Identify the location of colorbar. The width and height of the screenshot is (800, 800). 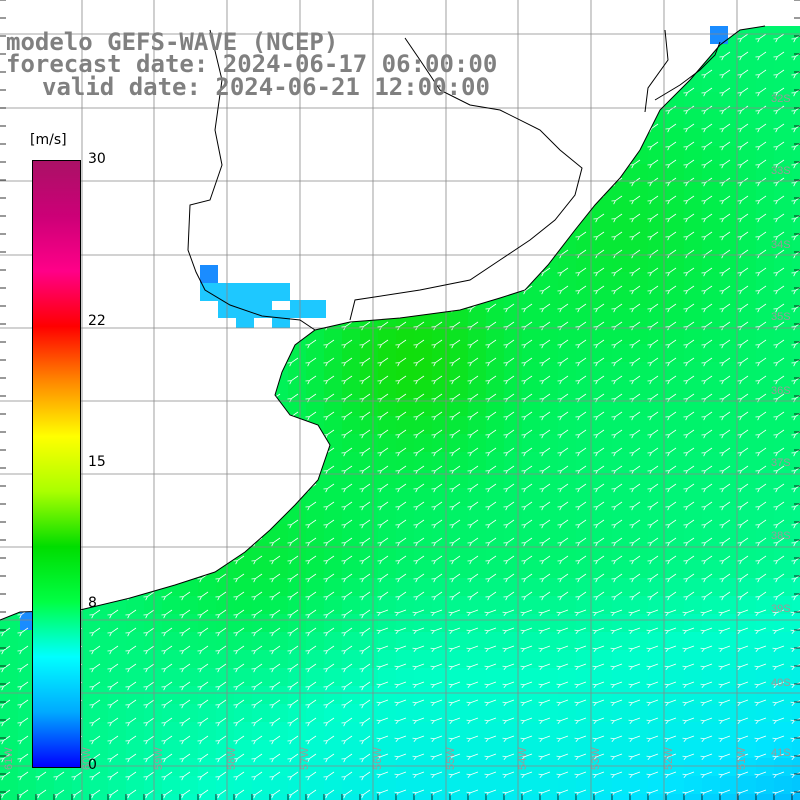
(56, 464).